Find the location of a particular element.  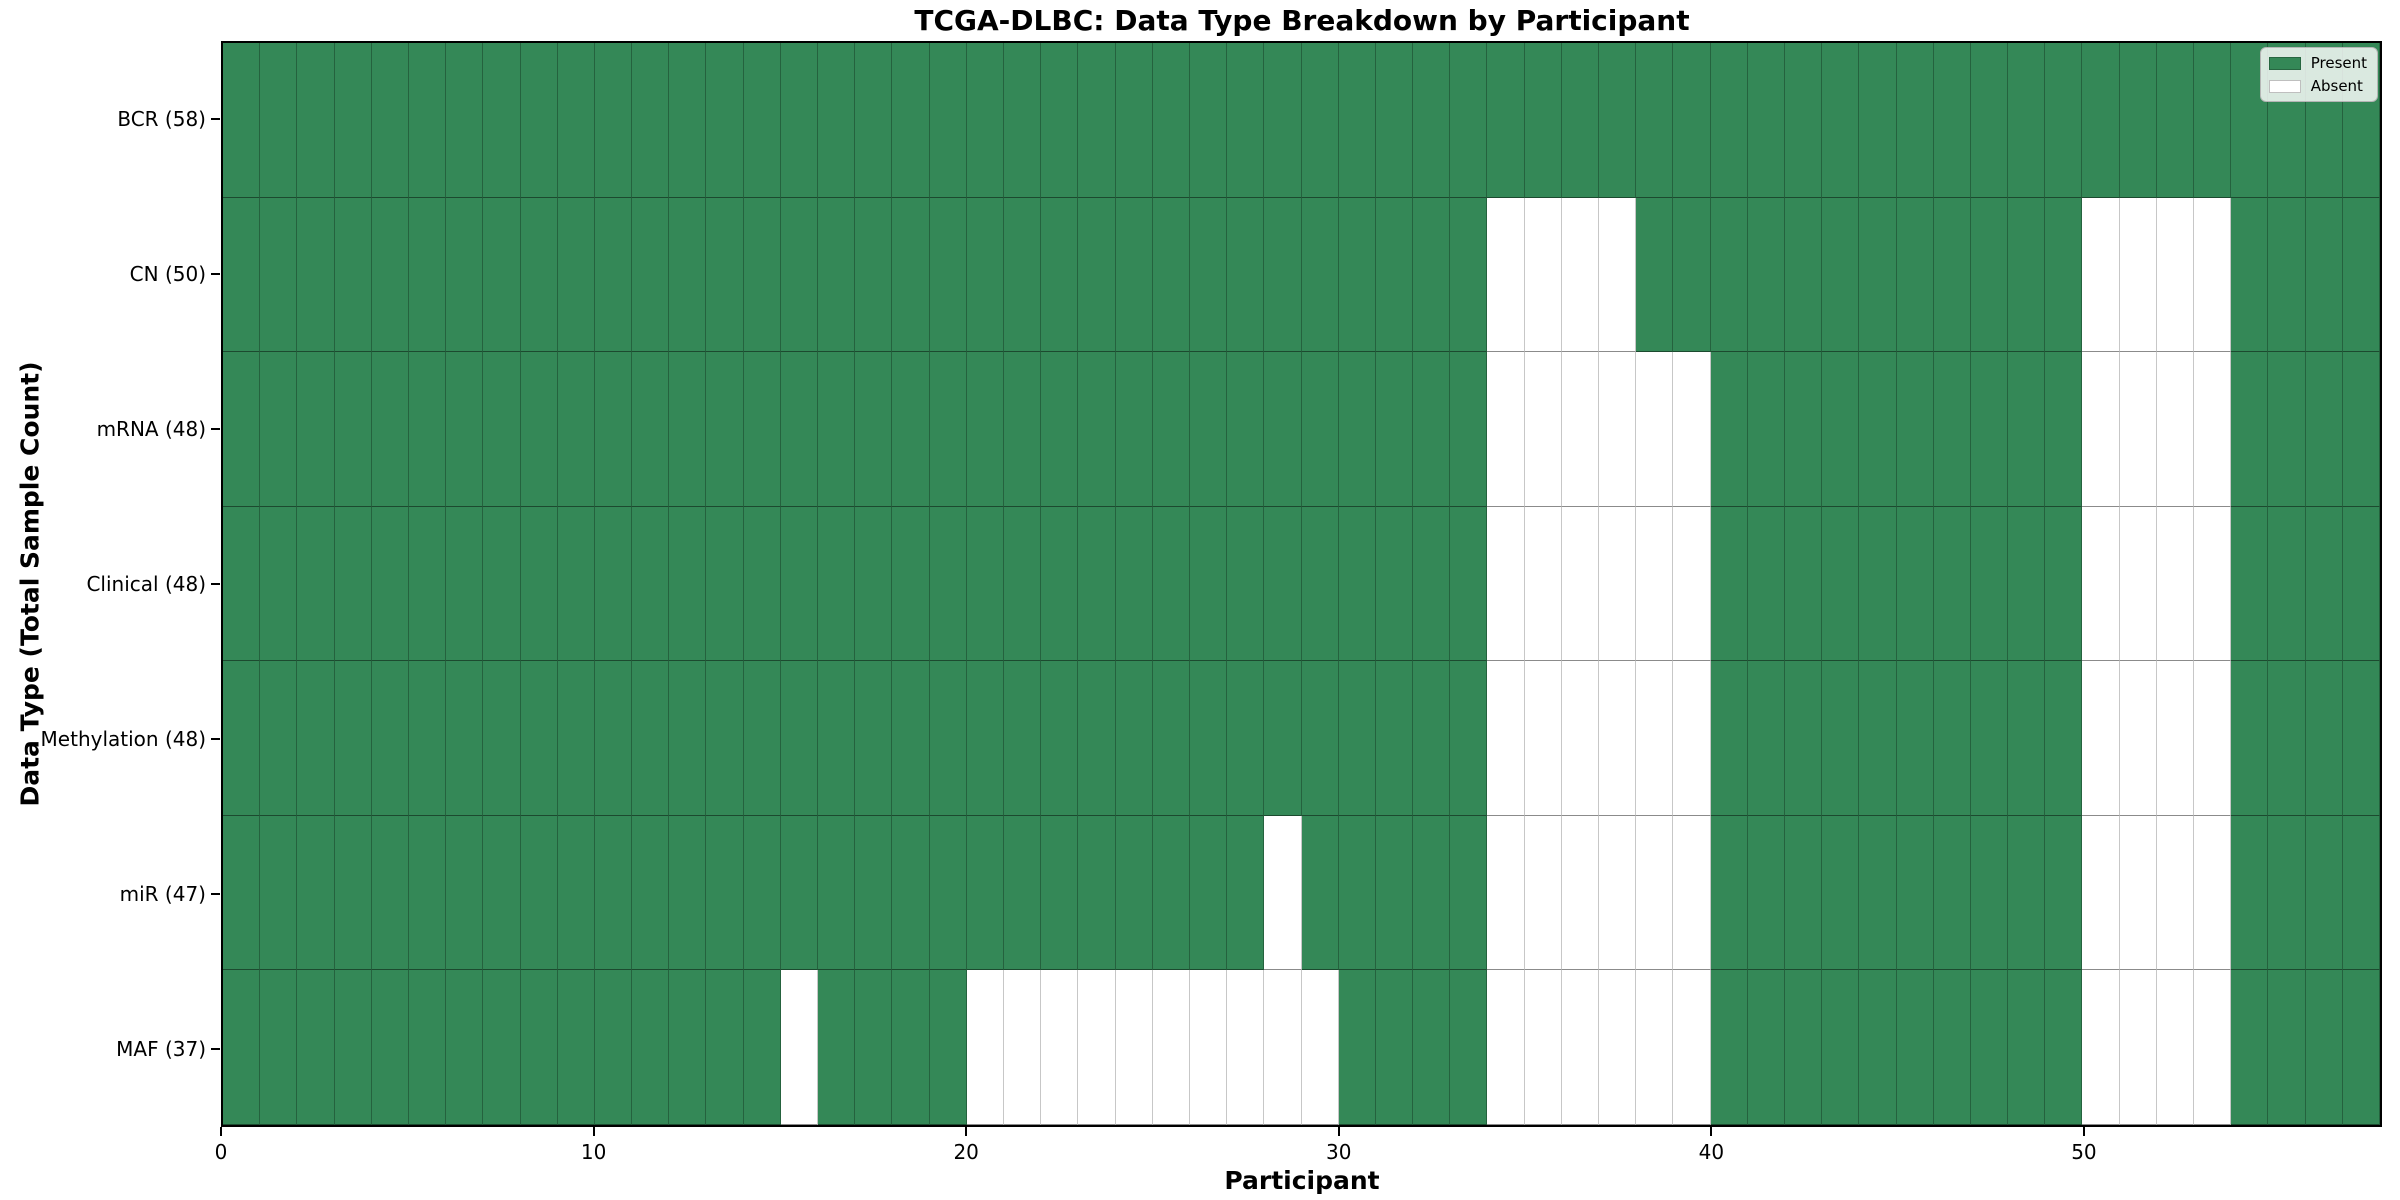

cell-MAF-p45 is located at coordinates (1915, 1047).